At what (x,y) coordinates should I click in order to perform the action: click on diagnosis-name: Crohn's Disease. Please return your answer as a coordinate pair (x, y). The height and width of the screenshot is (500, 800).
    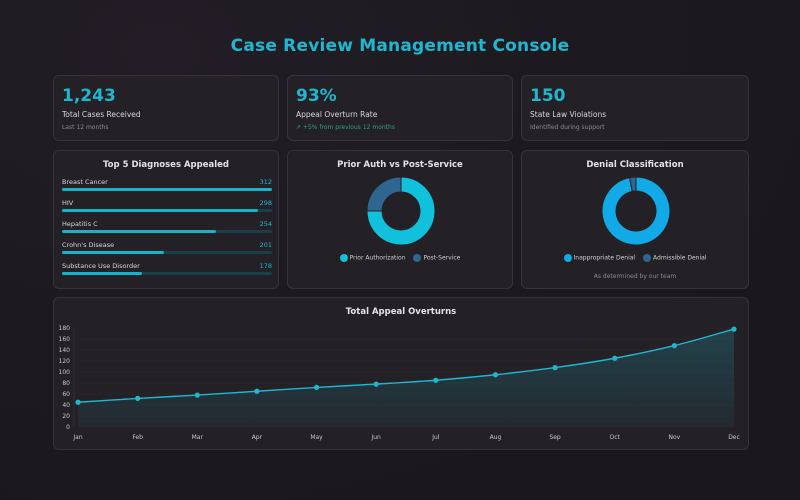
    Looking at the image, I should click on (88, 245).